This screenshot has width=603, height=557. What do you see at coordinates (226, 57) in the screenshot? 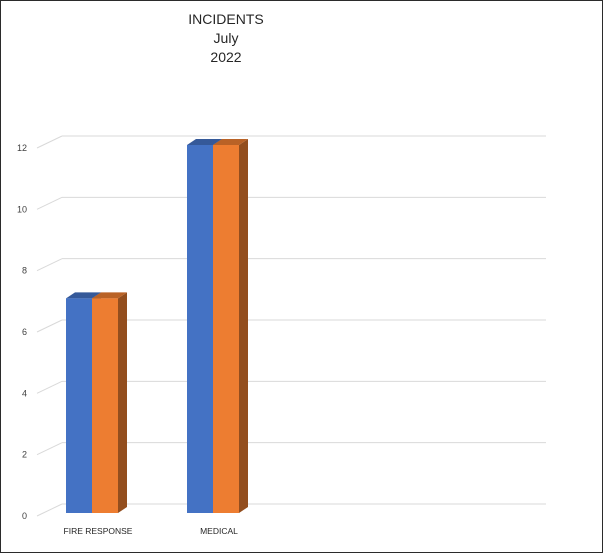
I see `chart-title-line-3: 2022` at bounding box center [226, 57].